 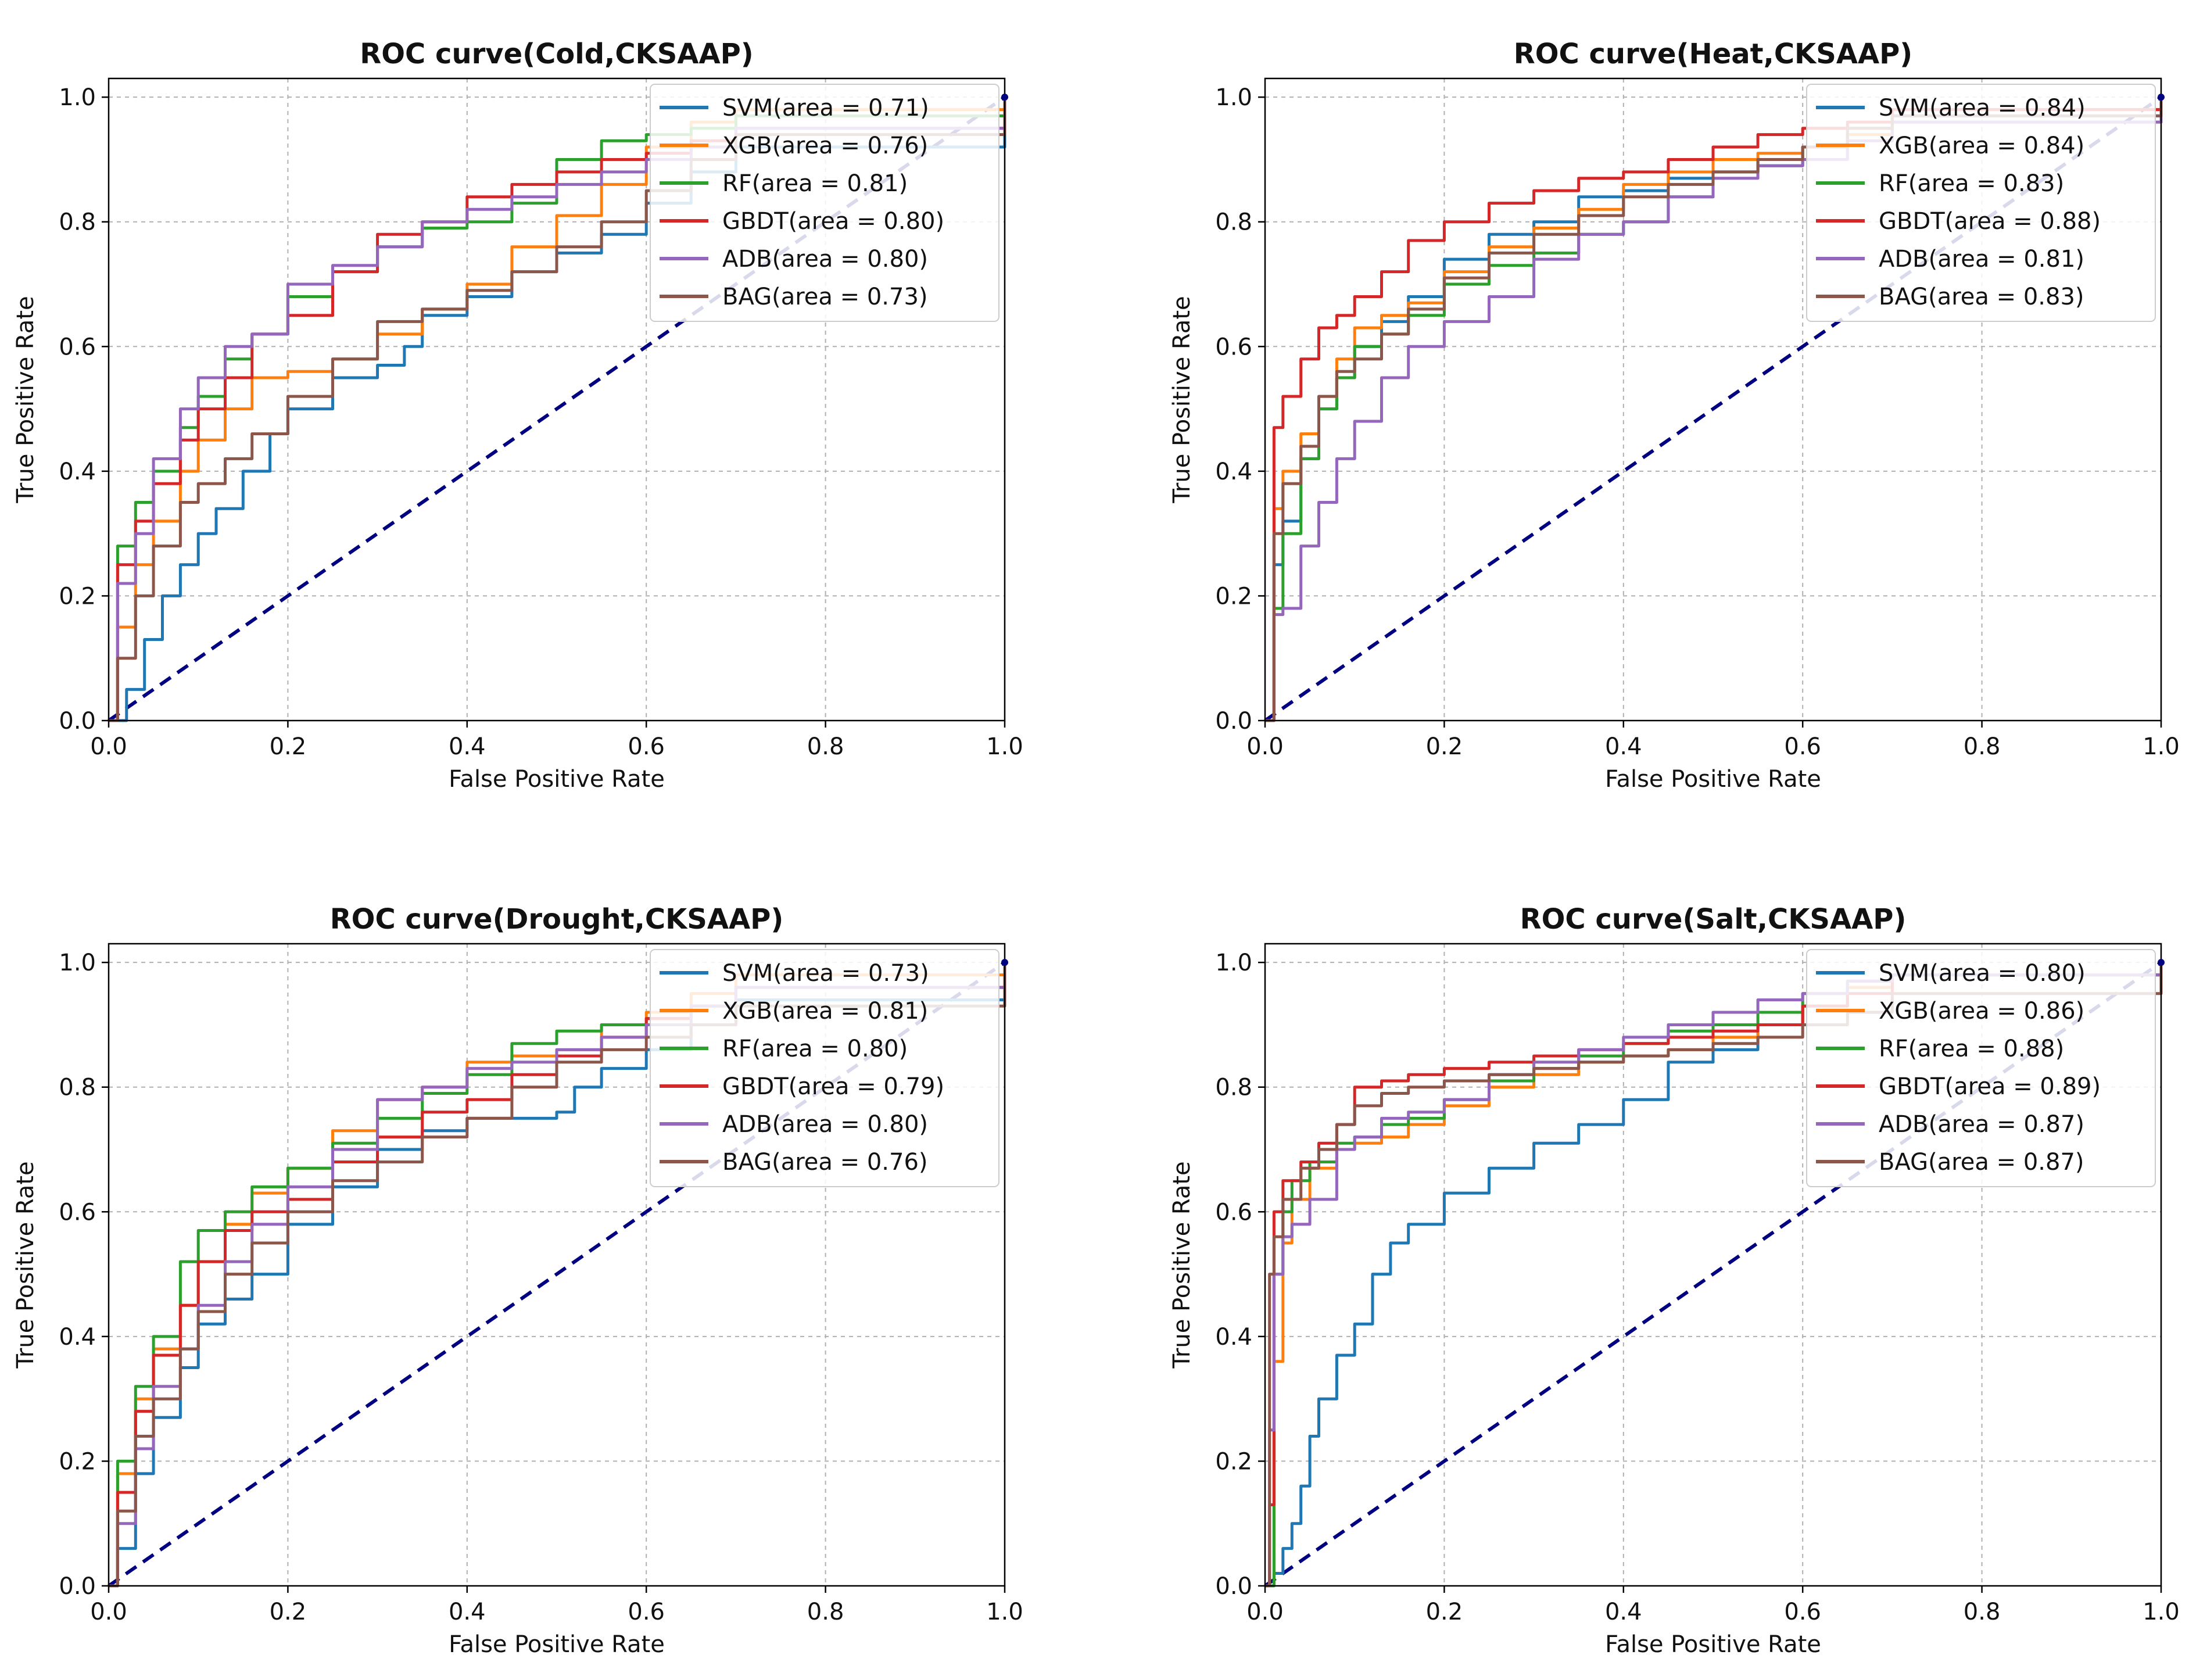 I want to click on legend-entry-gbdt: GBDT(area = 0.88), so click(x=1990, y=221).